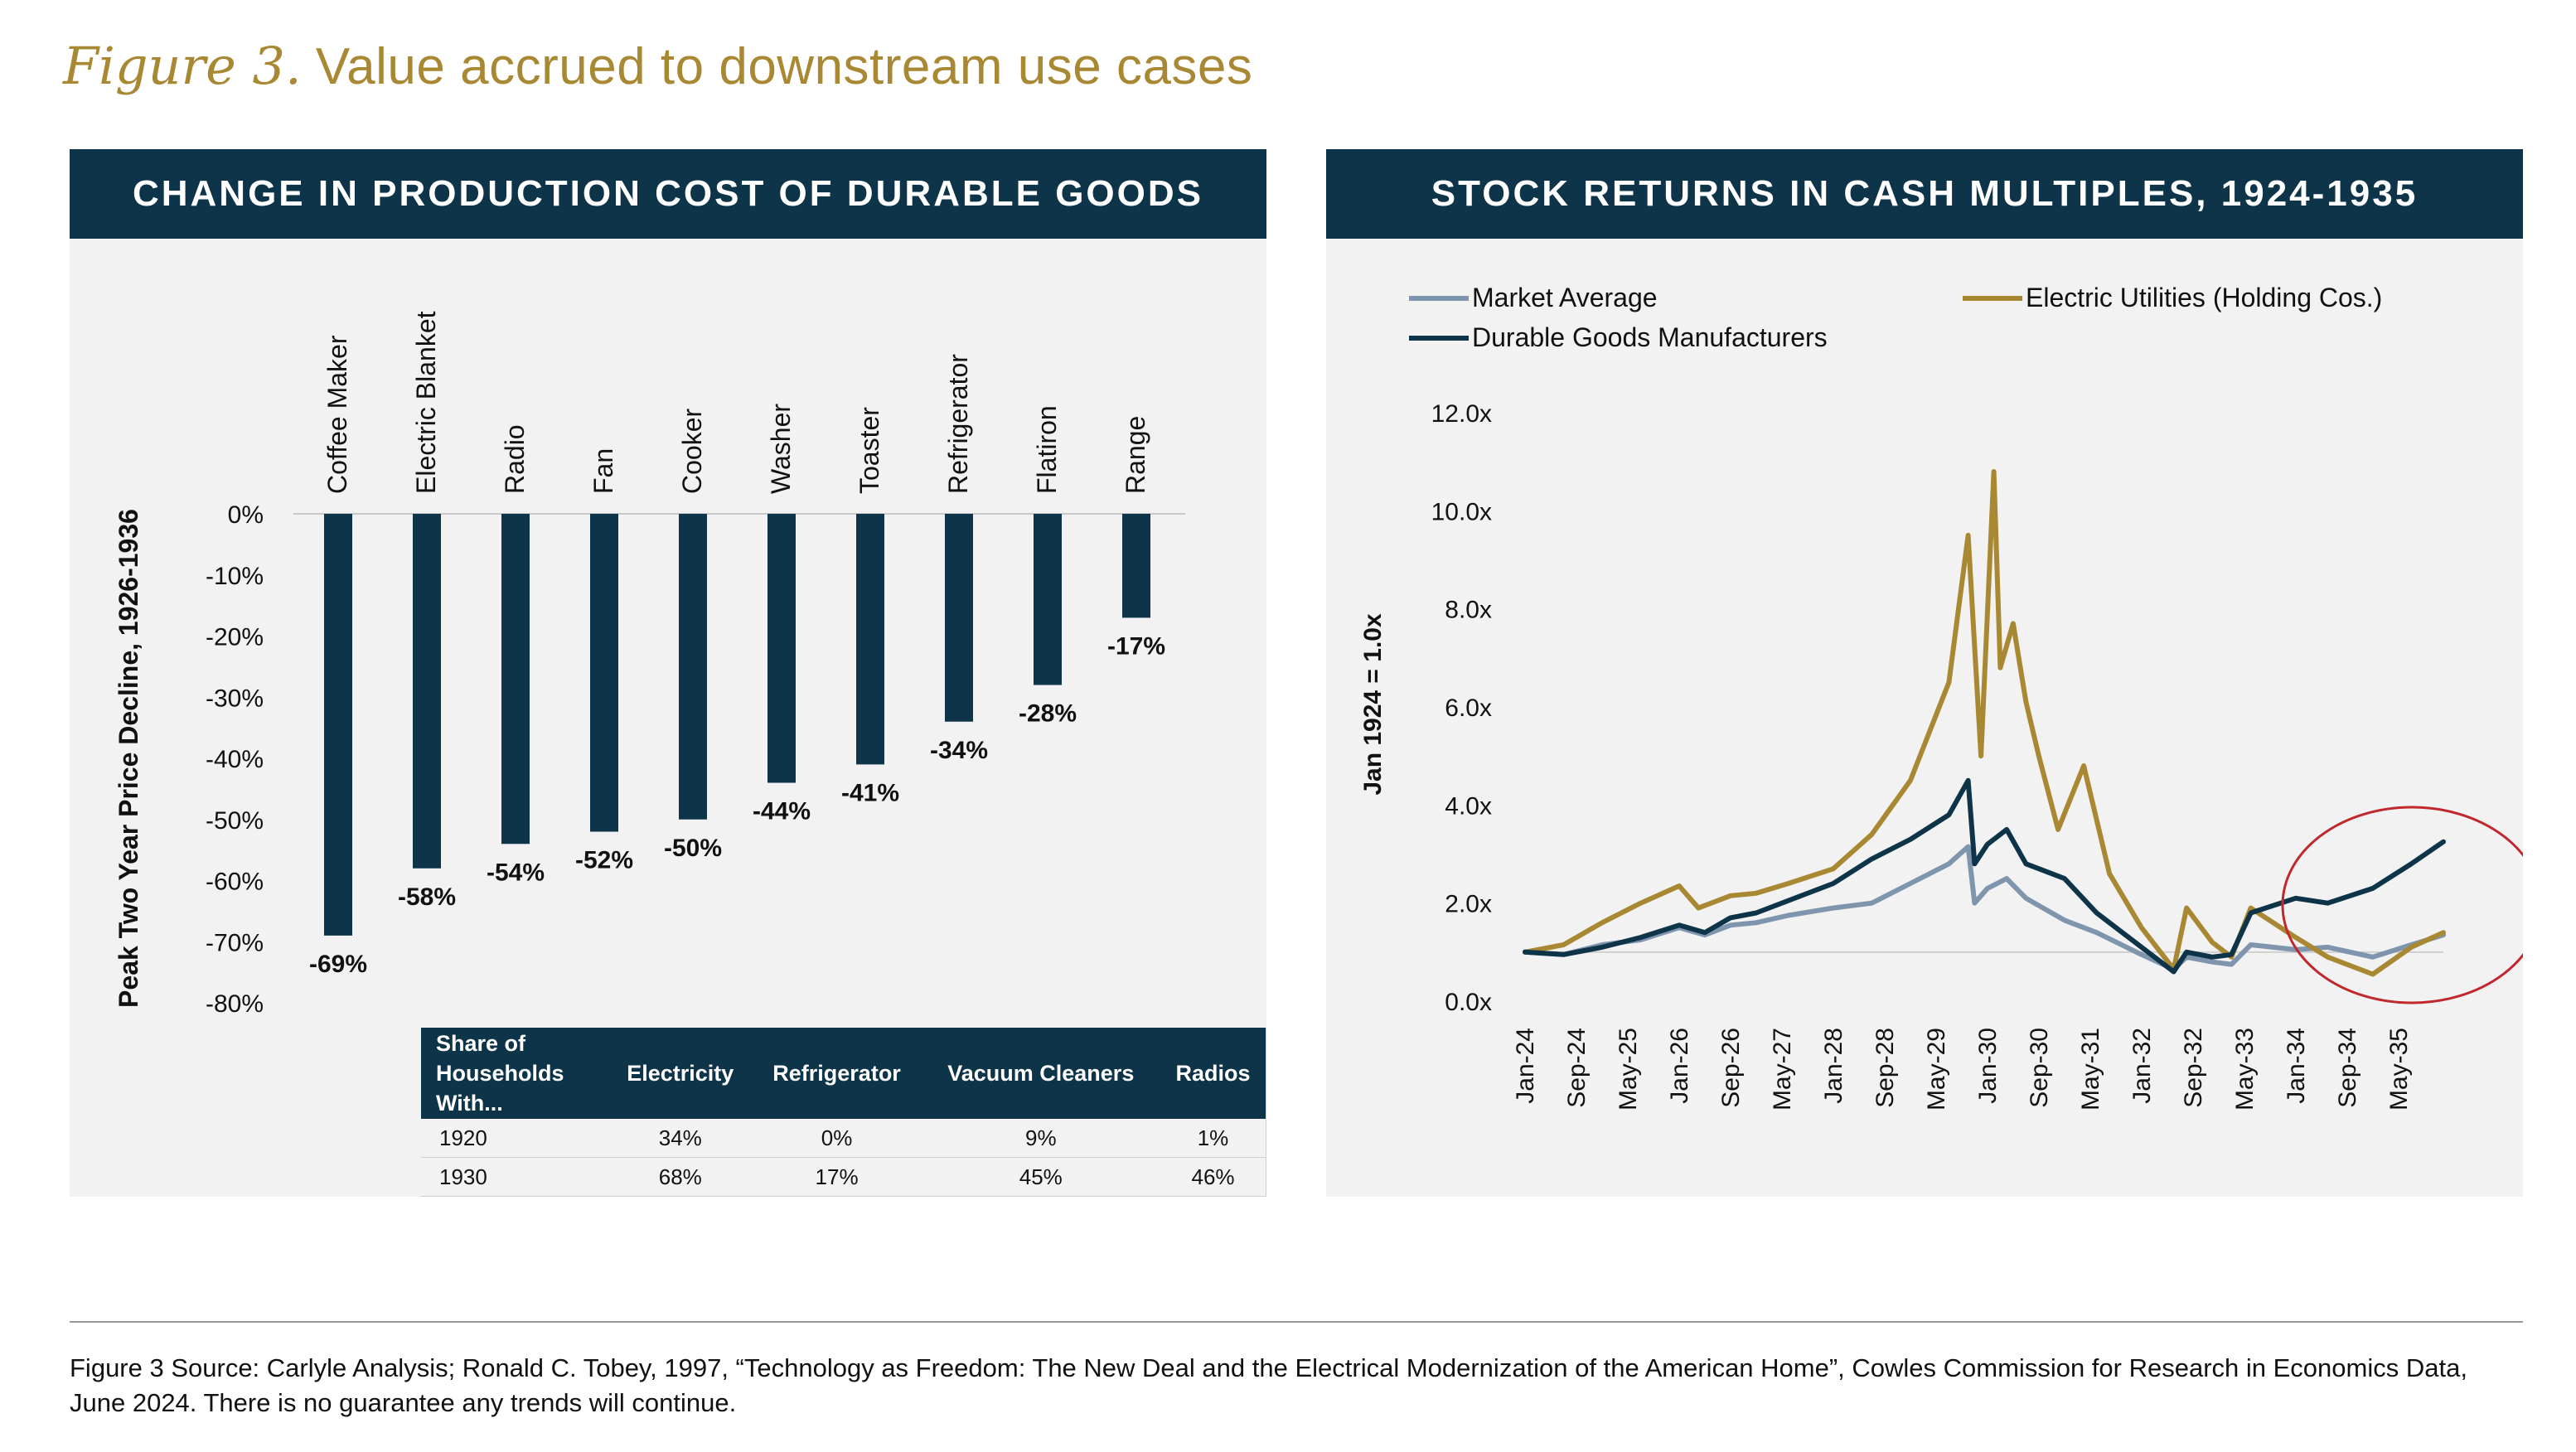  Describe the element at coordinates (514, 1138) in the screenshot. I see `table-cell: 1920` at that location.